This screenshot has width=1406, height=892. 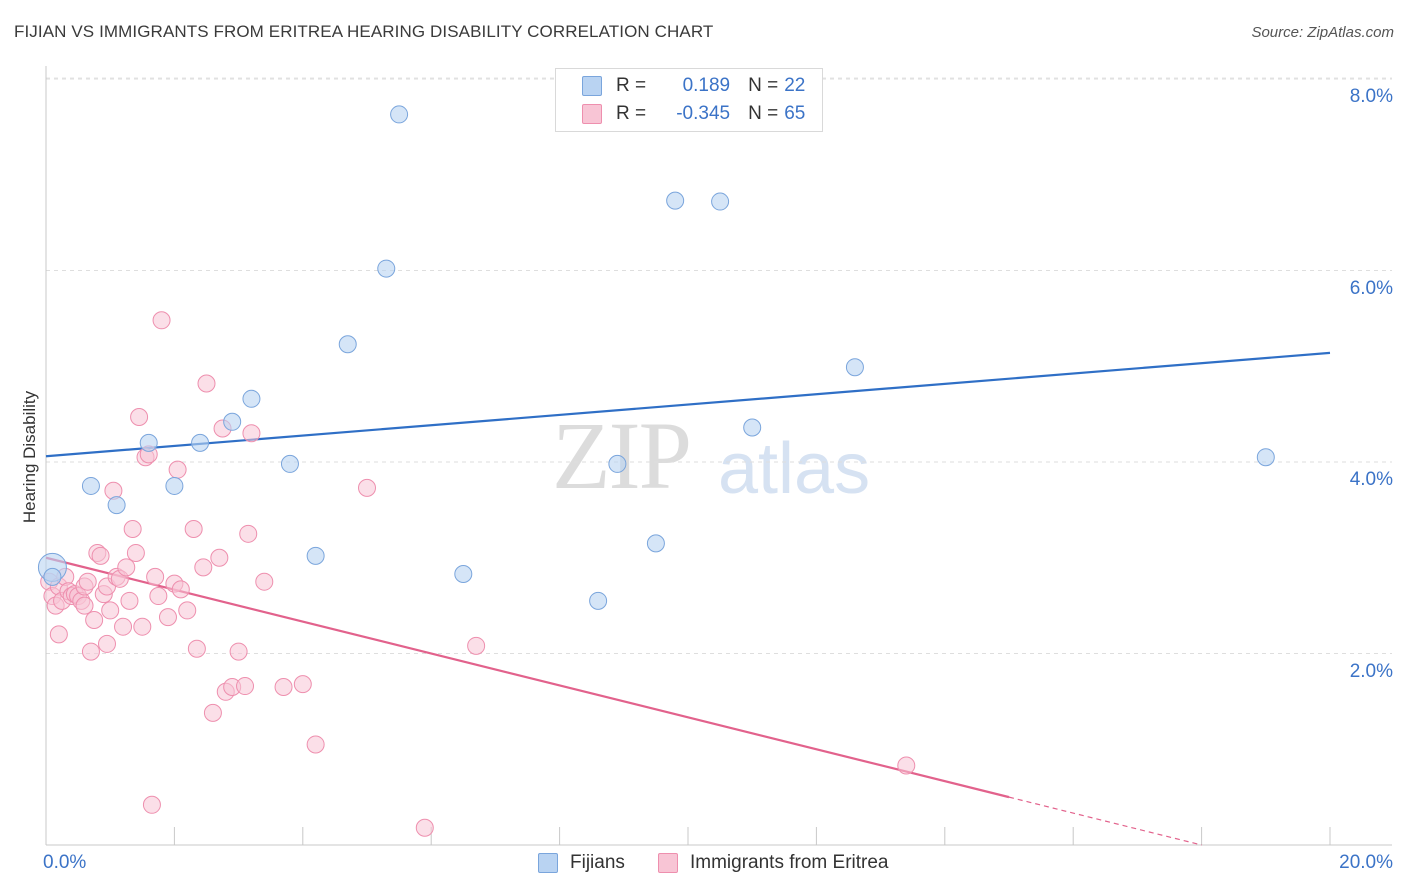 I want to click on y-tick-label: 8.0%, so click(x=1371, y=96).